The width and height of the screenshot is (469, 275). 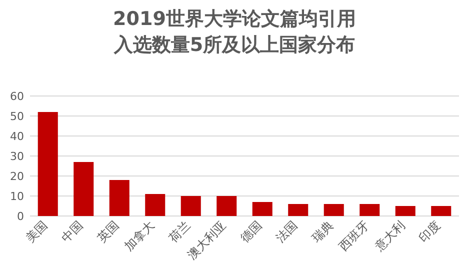 I want to click on x-tick-label: 法国, so click(x=286, y=232).